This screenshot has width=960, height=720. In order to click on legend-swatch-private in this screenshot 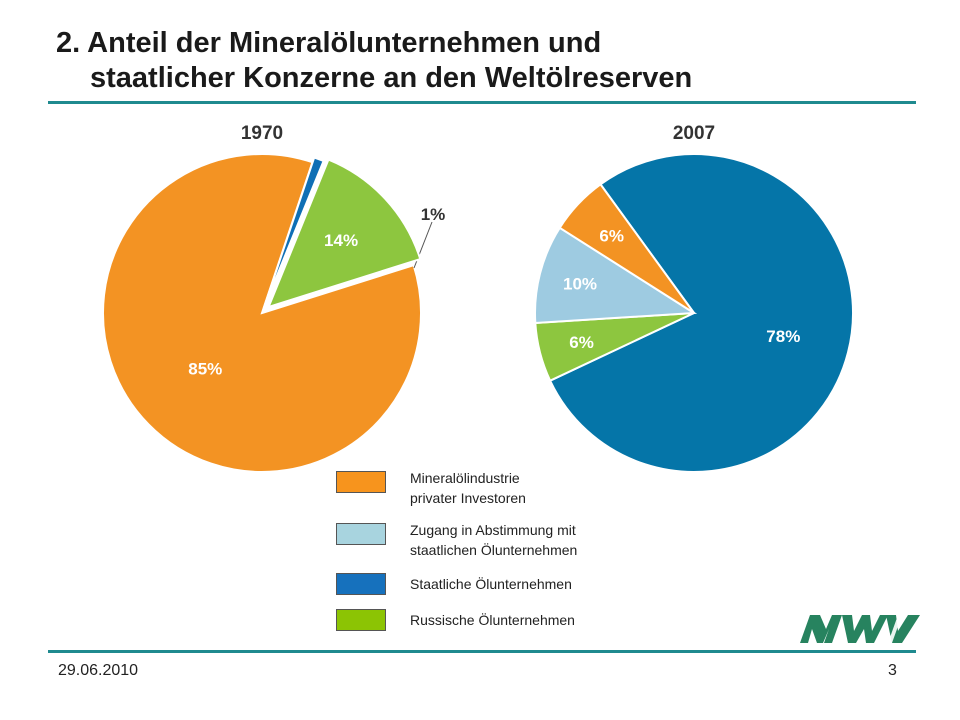, I will do `click(361, 482)`.